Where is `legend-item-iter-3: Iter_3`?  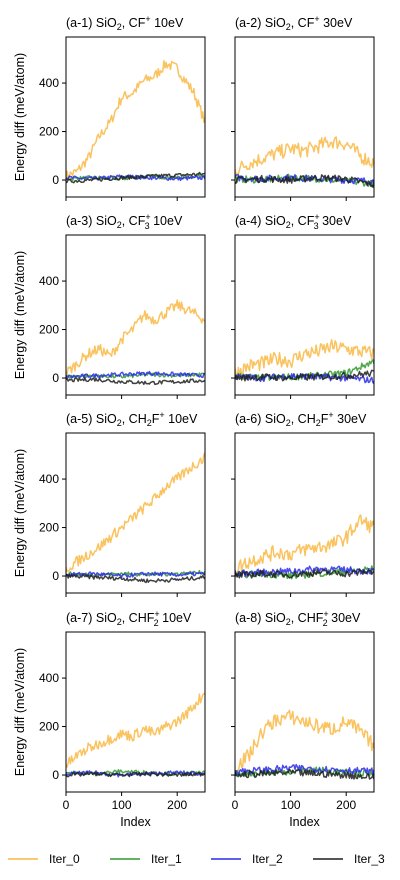
legend-item-iter-3: Iter_3 is located at coordinates (349, 859).